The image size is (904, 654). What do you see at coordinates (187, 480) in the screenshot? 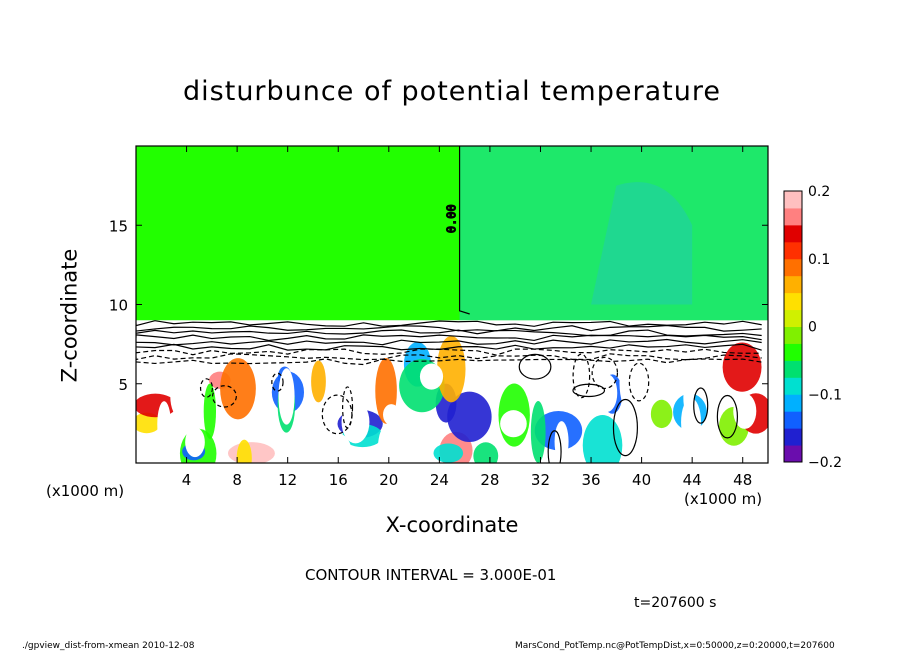
I see `x-tick-label: 4` at bounding box center [187, 480].